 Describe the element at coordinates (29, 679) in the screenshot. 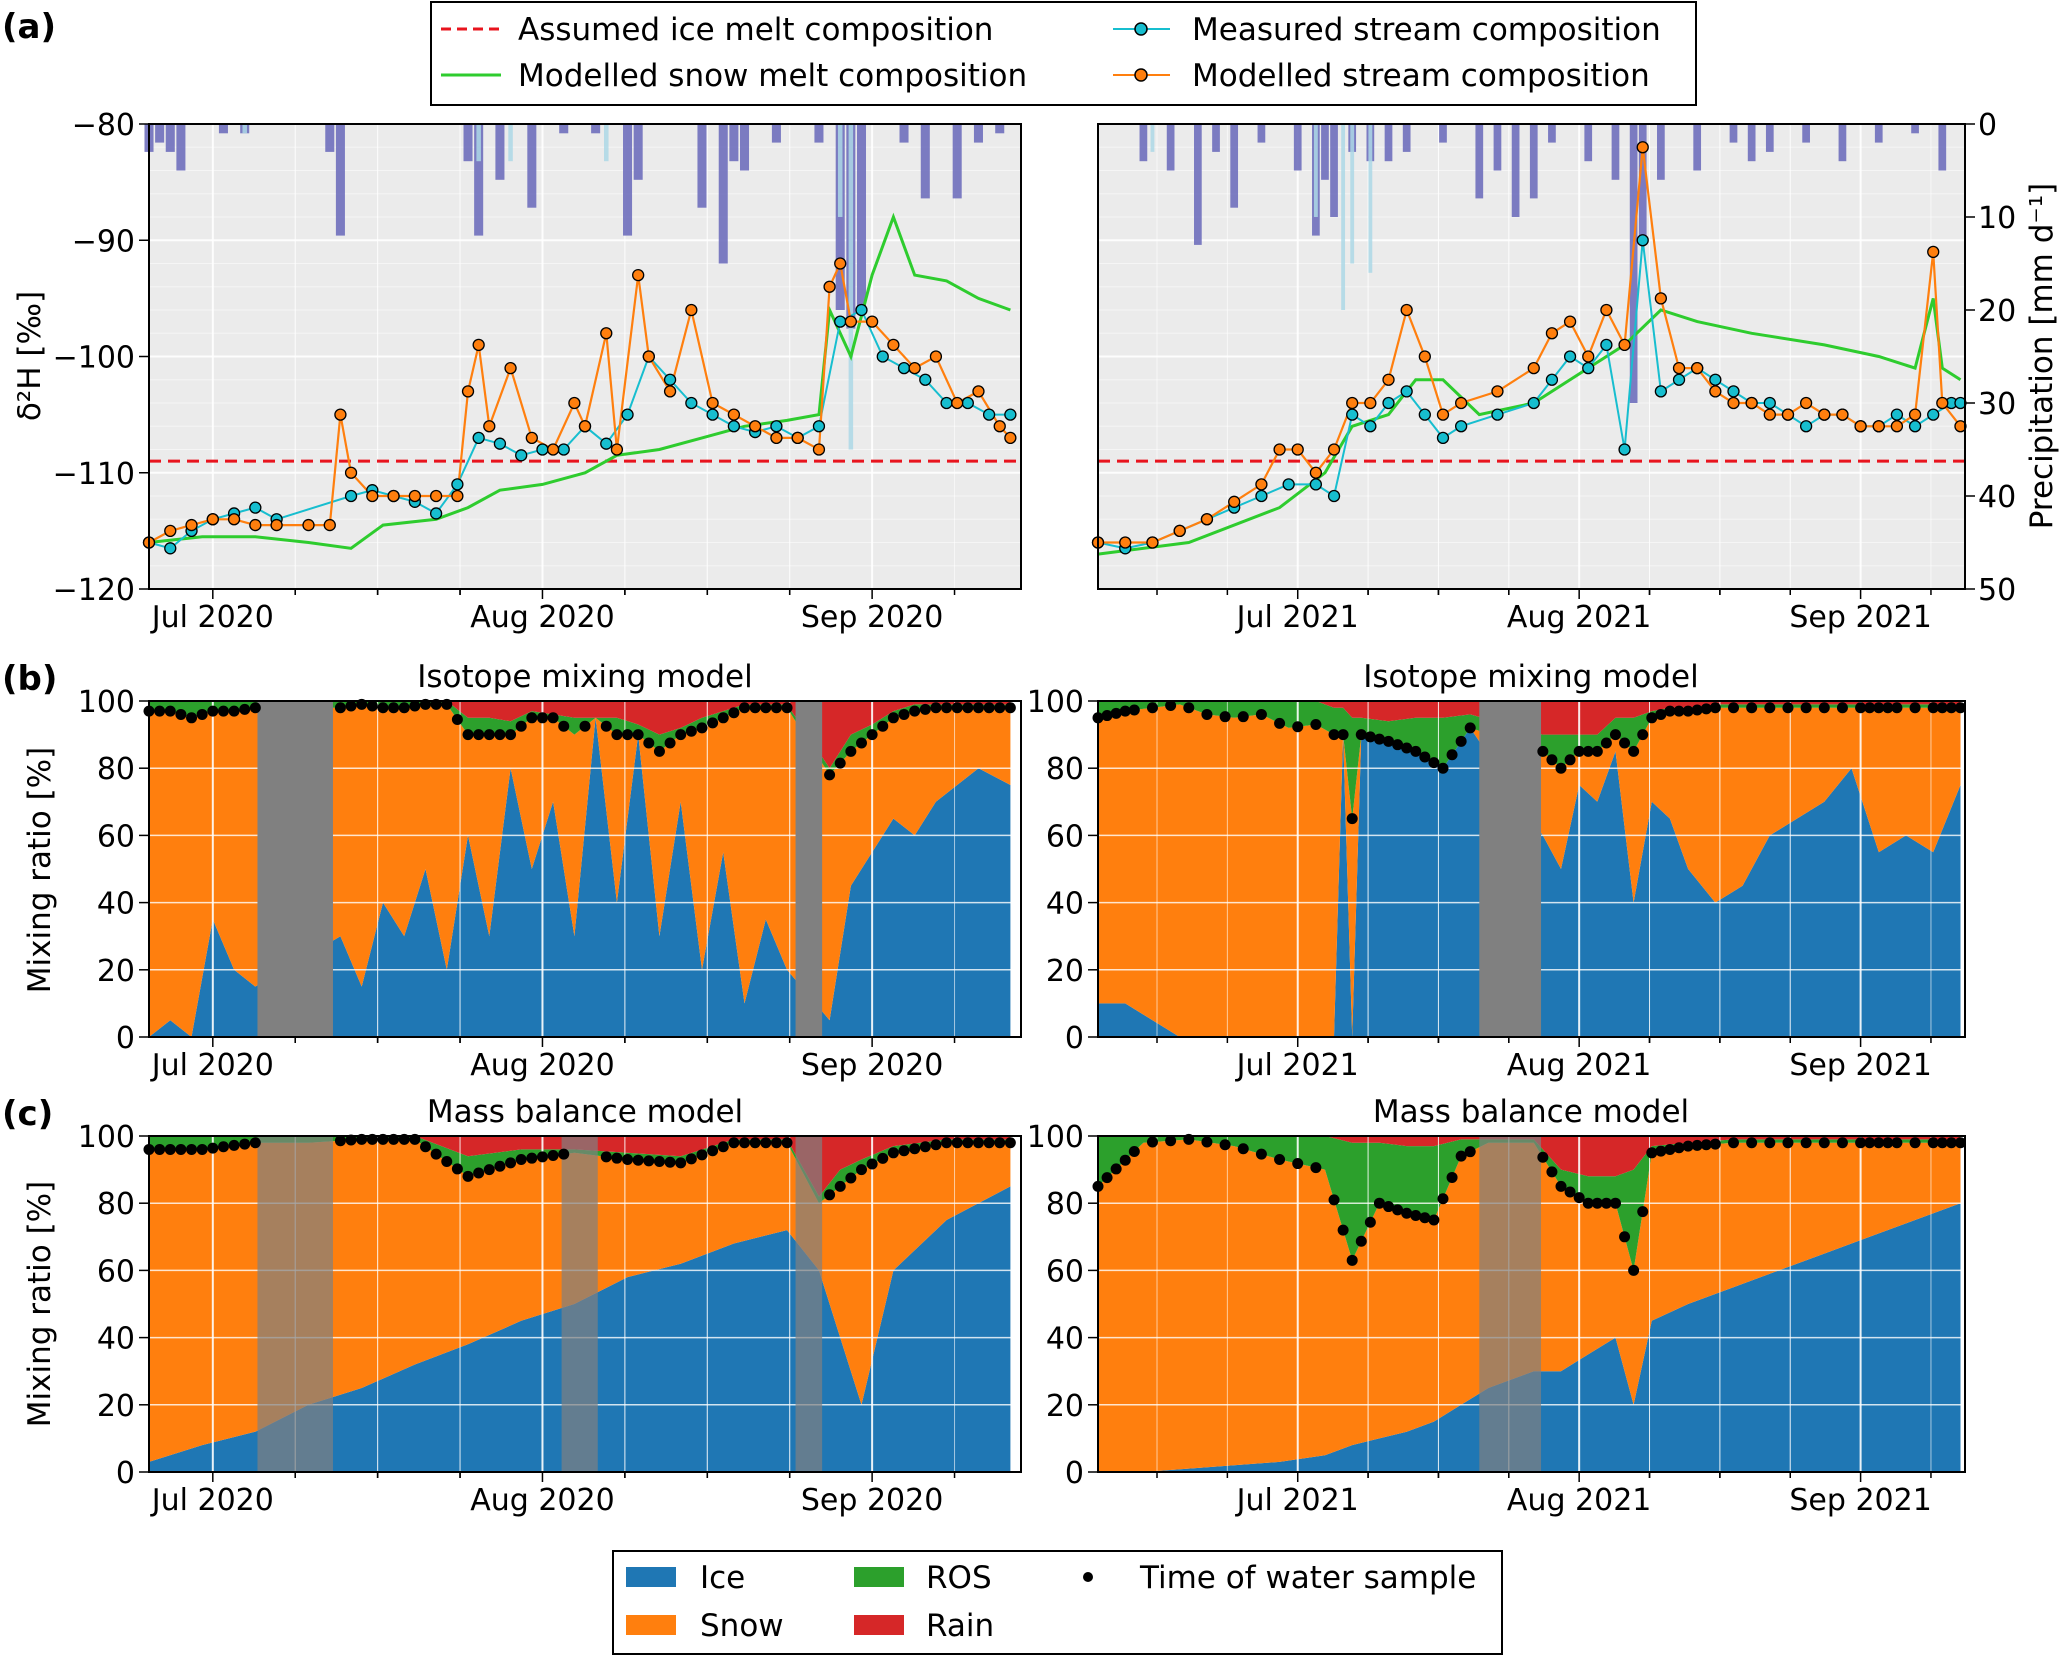

I see `panel-label-b: (b)` at that location.